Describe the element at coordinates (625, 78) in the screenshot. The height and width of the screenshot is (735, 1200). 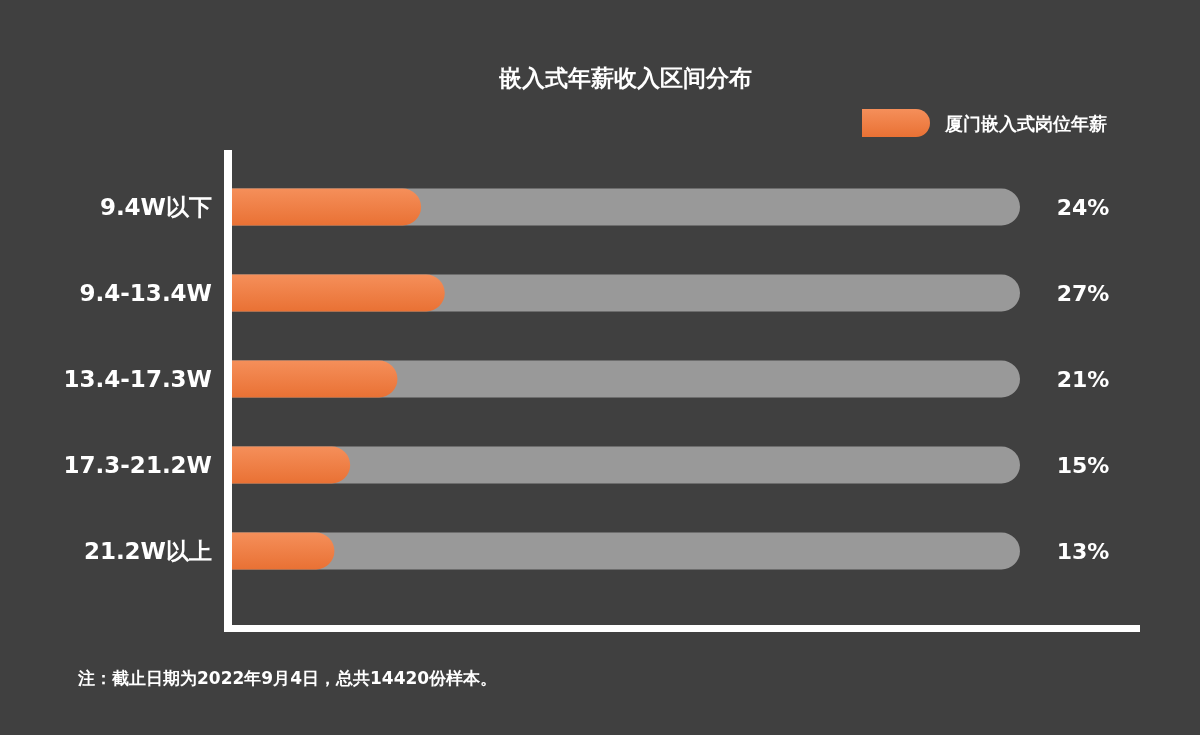
I see `title: 嵌入式年薪收入区间分布` at that location.